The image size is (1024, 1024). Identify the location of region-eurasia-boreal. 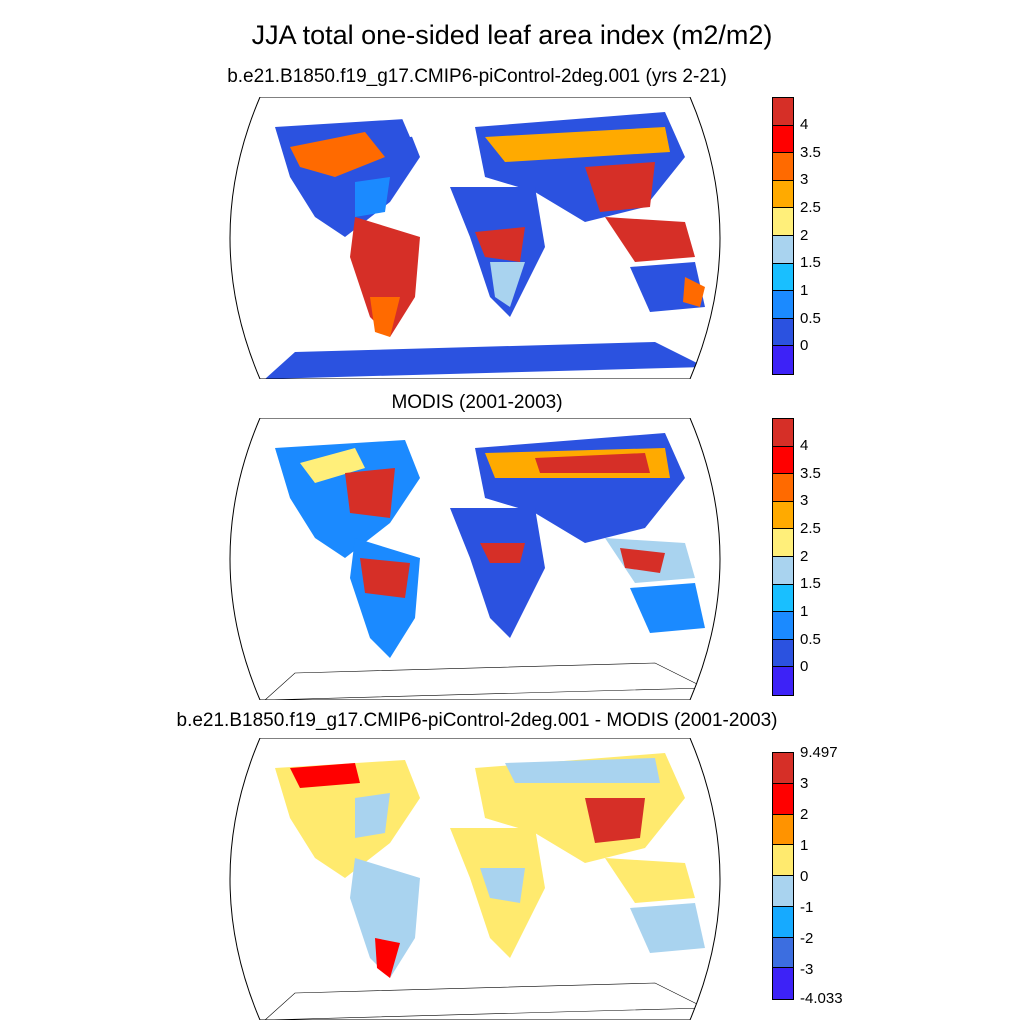
(577, 144).